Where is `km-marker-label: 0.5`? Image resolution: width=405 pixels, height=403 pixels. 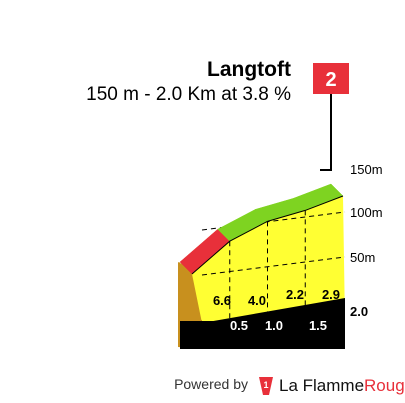 km-marker-label: 0.5 is located at coordinates (239, 325).